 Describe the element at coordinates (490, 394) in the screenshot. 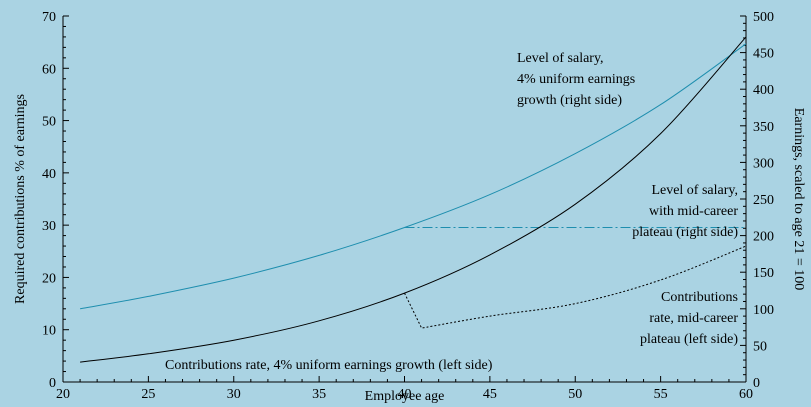

I see `x-tick-label: 45` at that location.